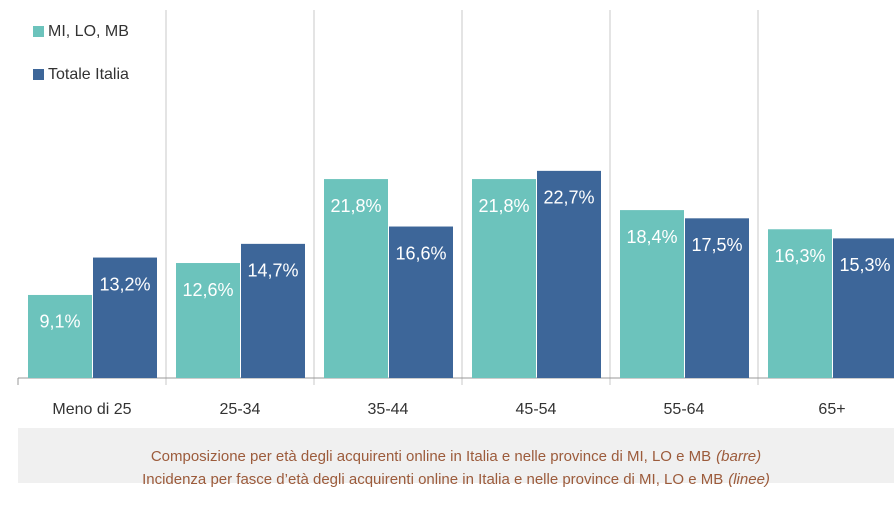 This screenshot has height=507, width=894. I want to click on caption-italic: (linee), so click(749, 479).